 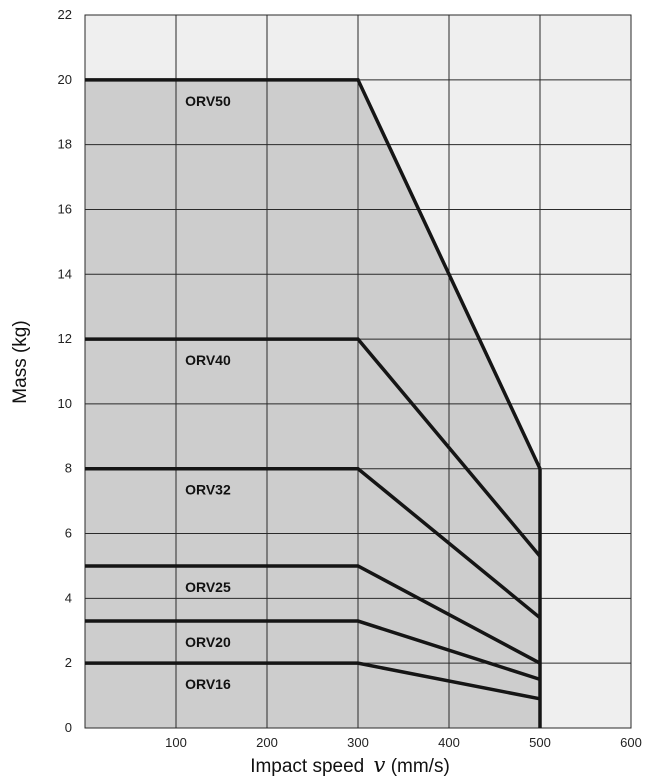 I want to click on y-tick-label: 2, so click(x=68, y=662).